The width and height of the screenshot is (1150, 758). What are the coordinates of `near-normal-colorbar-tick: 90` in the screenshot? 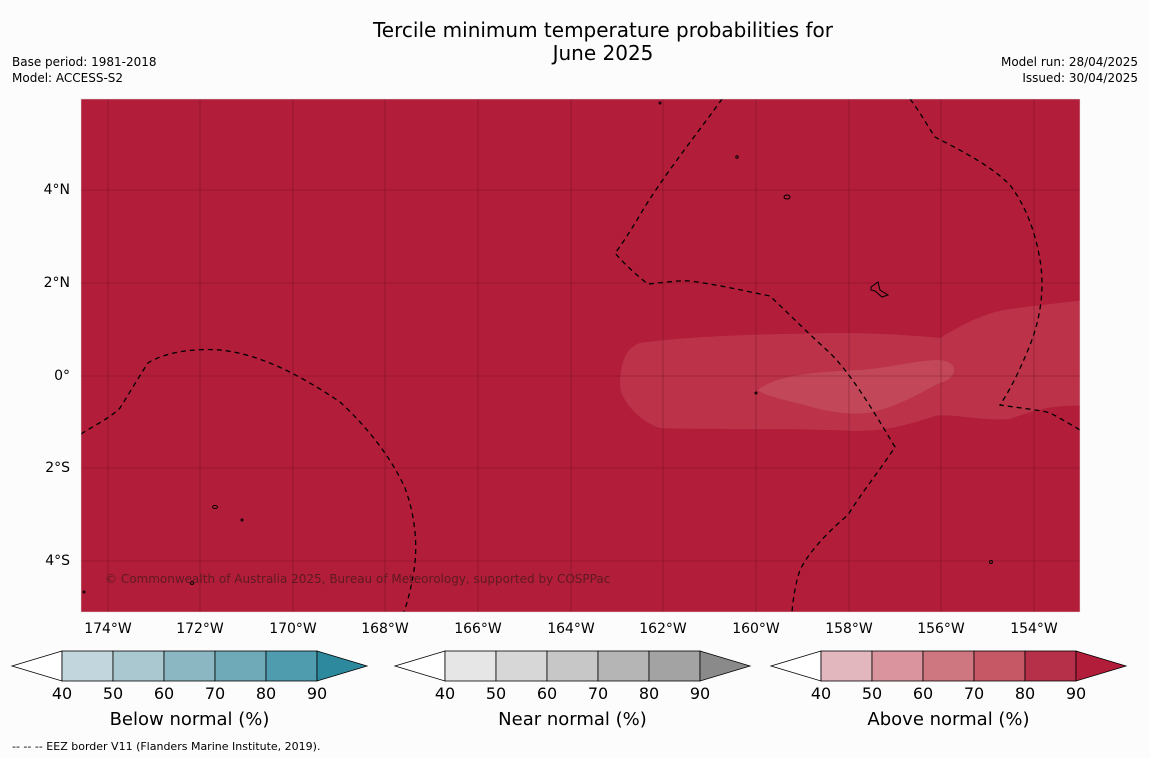 It's located at (700, 693).